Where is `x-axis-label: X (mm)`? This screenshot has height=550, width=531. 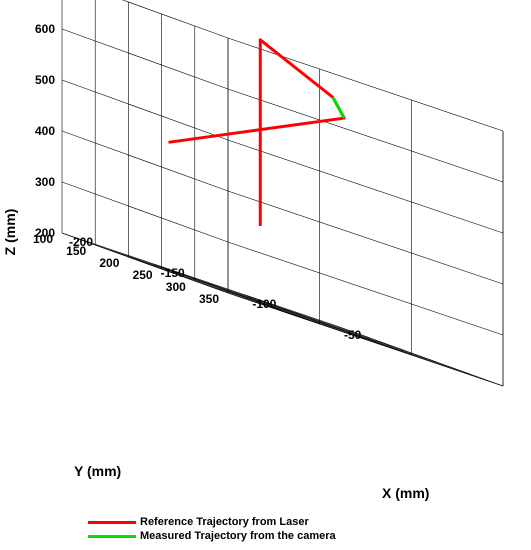 x-axis-label: X (mm) is located at coordinates (405, 493).